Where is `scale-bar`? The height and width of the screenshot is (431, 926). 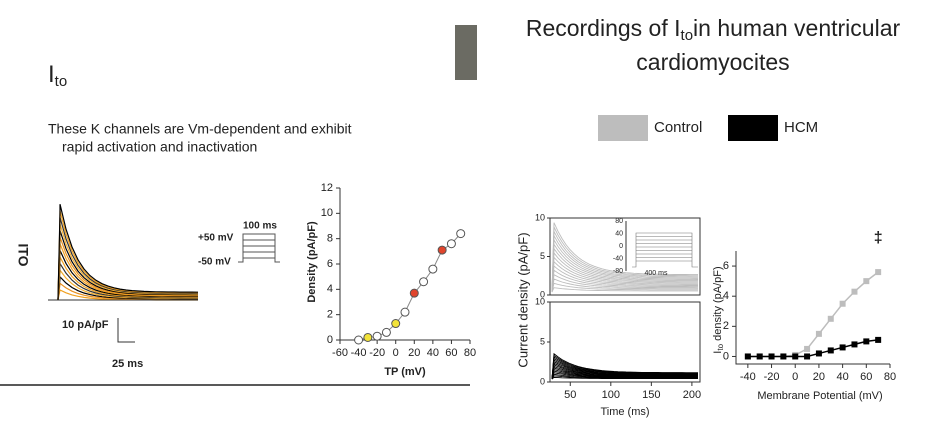 scale-bar is located at coordinates (126, 330).